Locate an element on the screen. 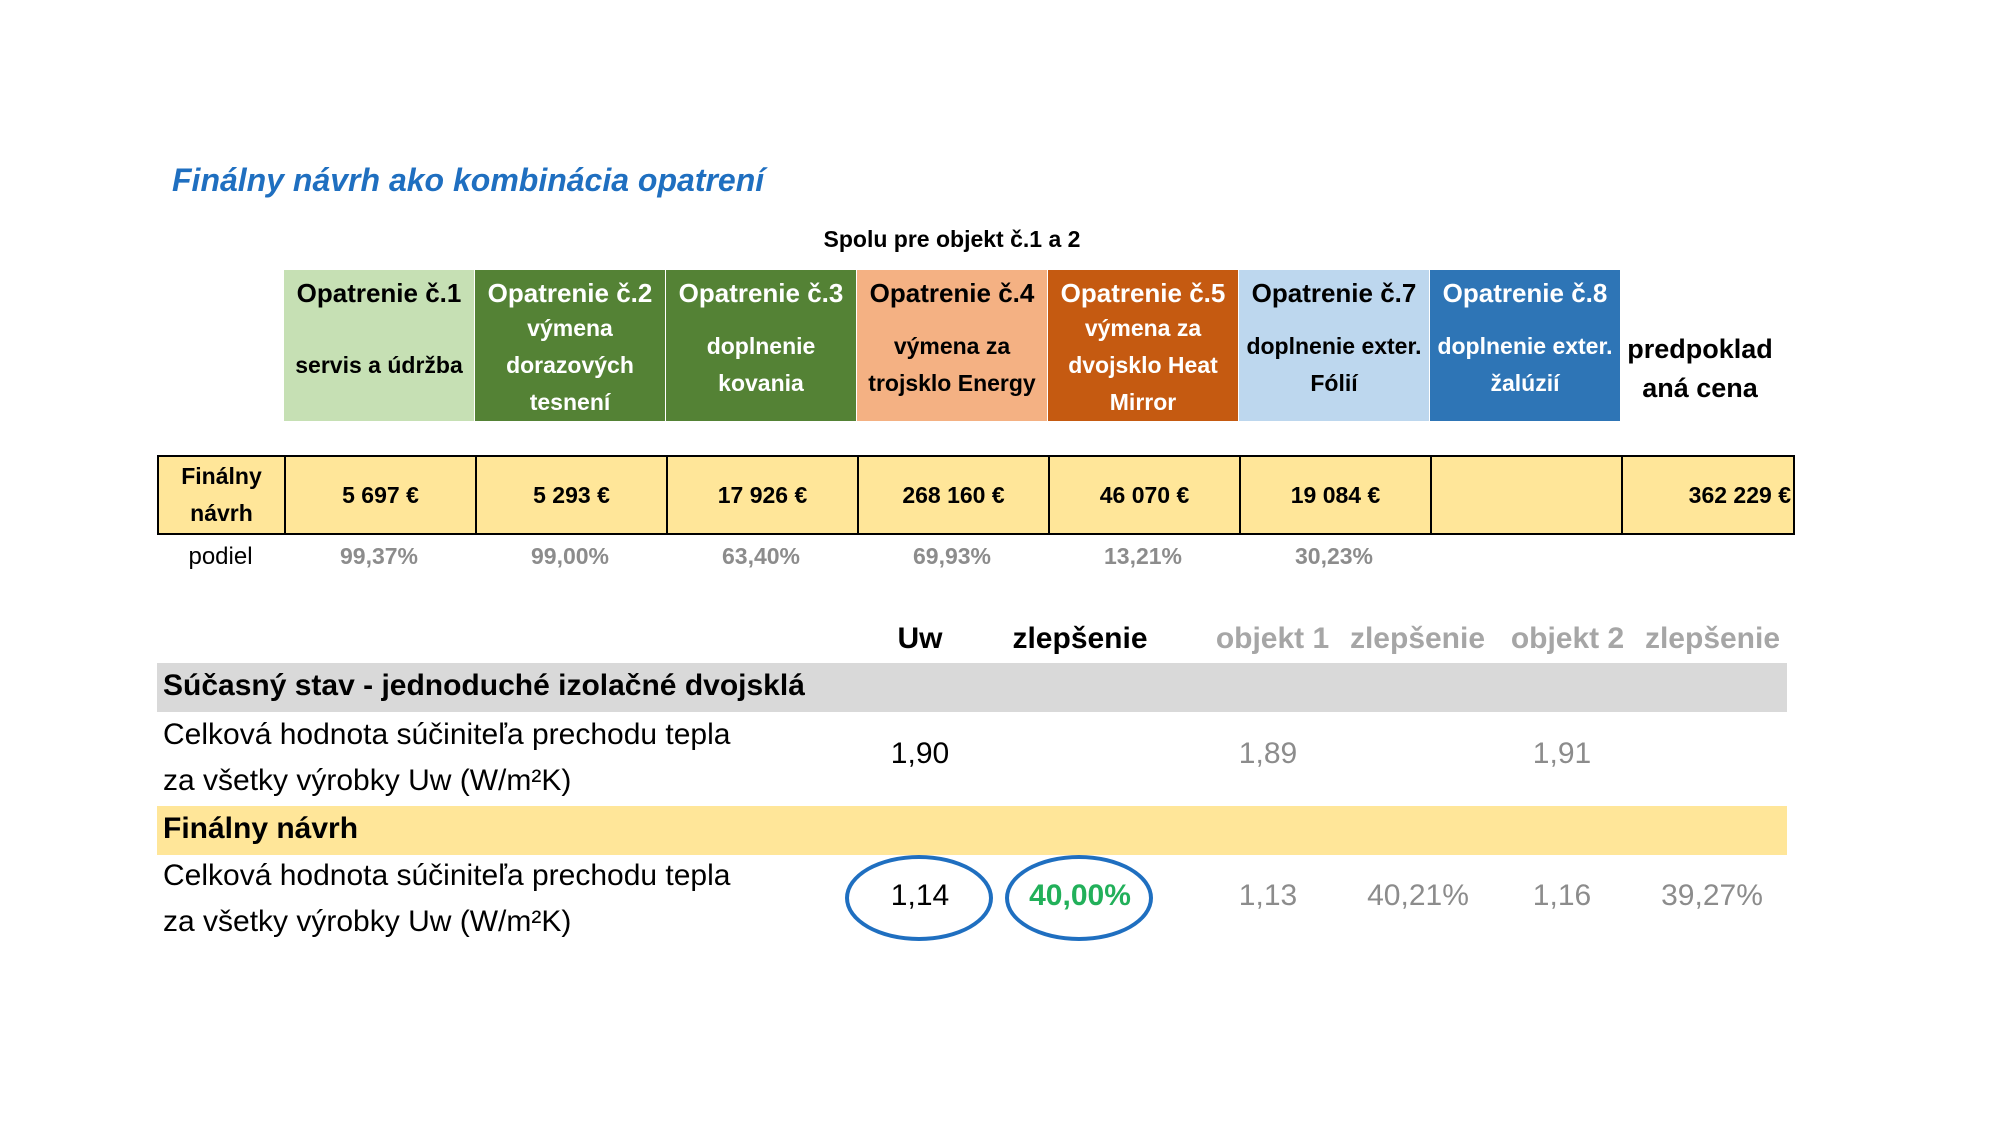  measure-header-cell: Opatrenie č.1 servis a údržba is located at coordinates (379, 345).